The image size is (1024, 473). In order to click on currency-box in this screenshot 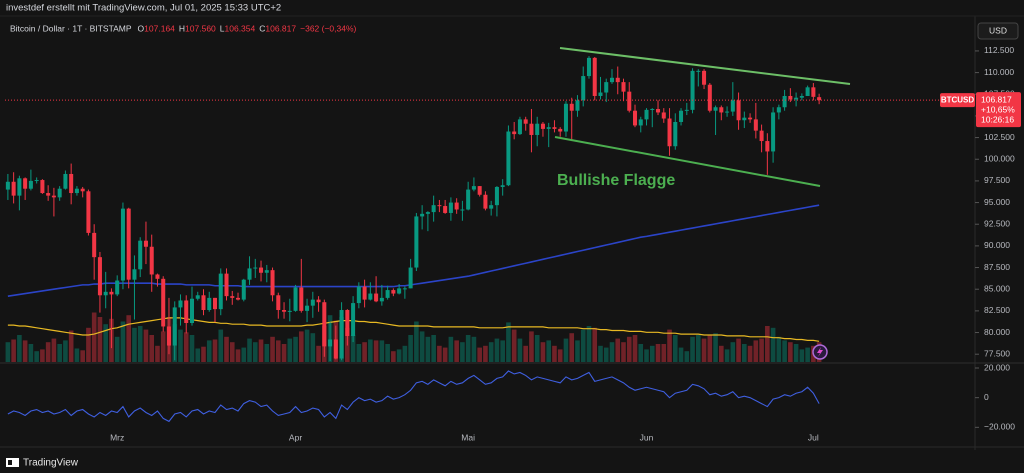, I will do `click(998, 31)`.